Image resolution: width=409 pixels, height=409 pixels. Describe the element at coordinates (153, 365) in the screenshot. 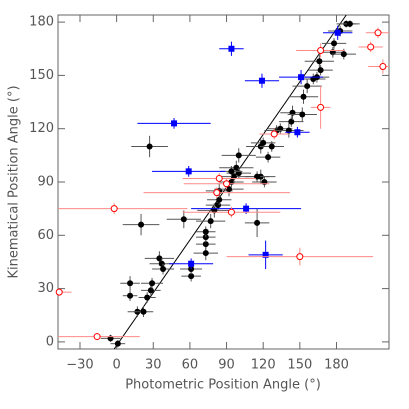

I see `x-tick-label: 30` at that location.